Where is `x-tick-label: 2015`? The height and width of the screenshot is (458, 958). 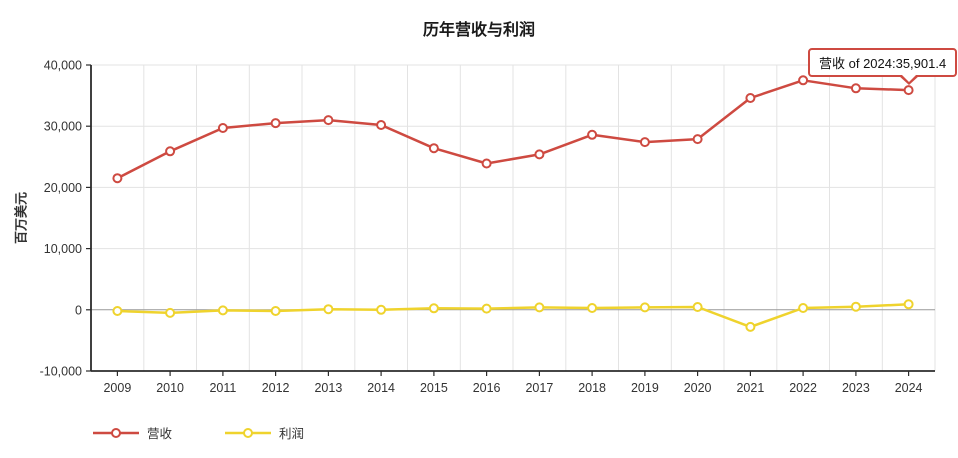
x-tick-label: 2015 is located at coordinates (434, 388).